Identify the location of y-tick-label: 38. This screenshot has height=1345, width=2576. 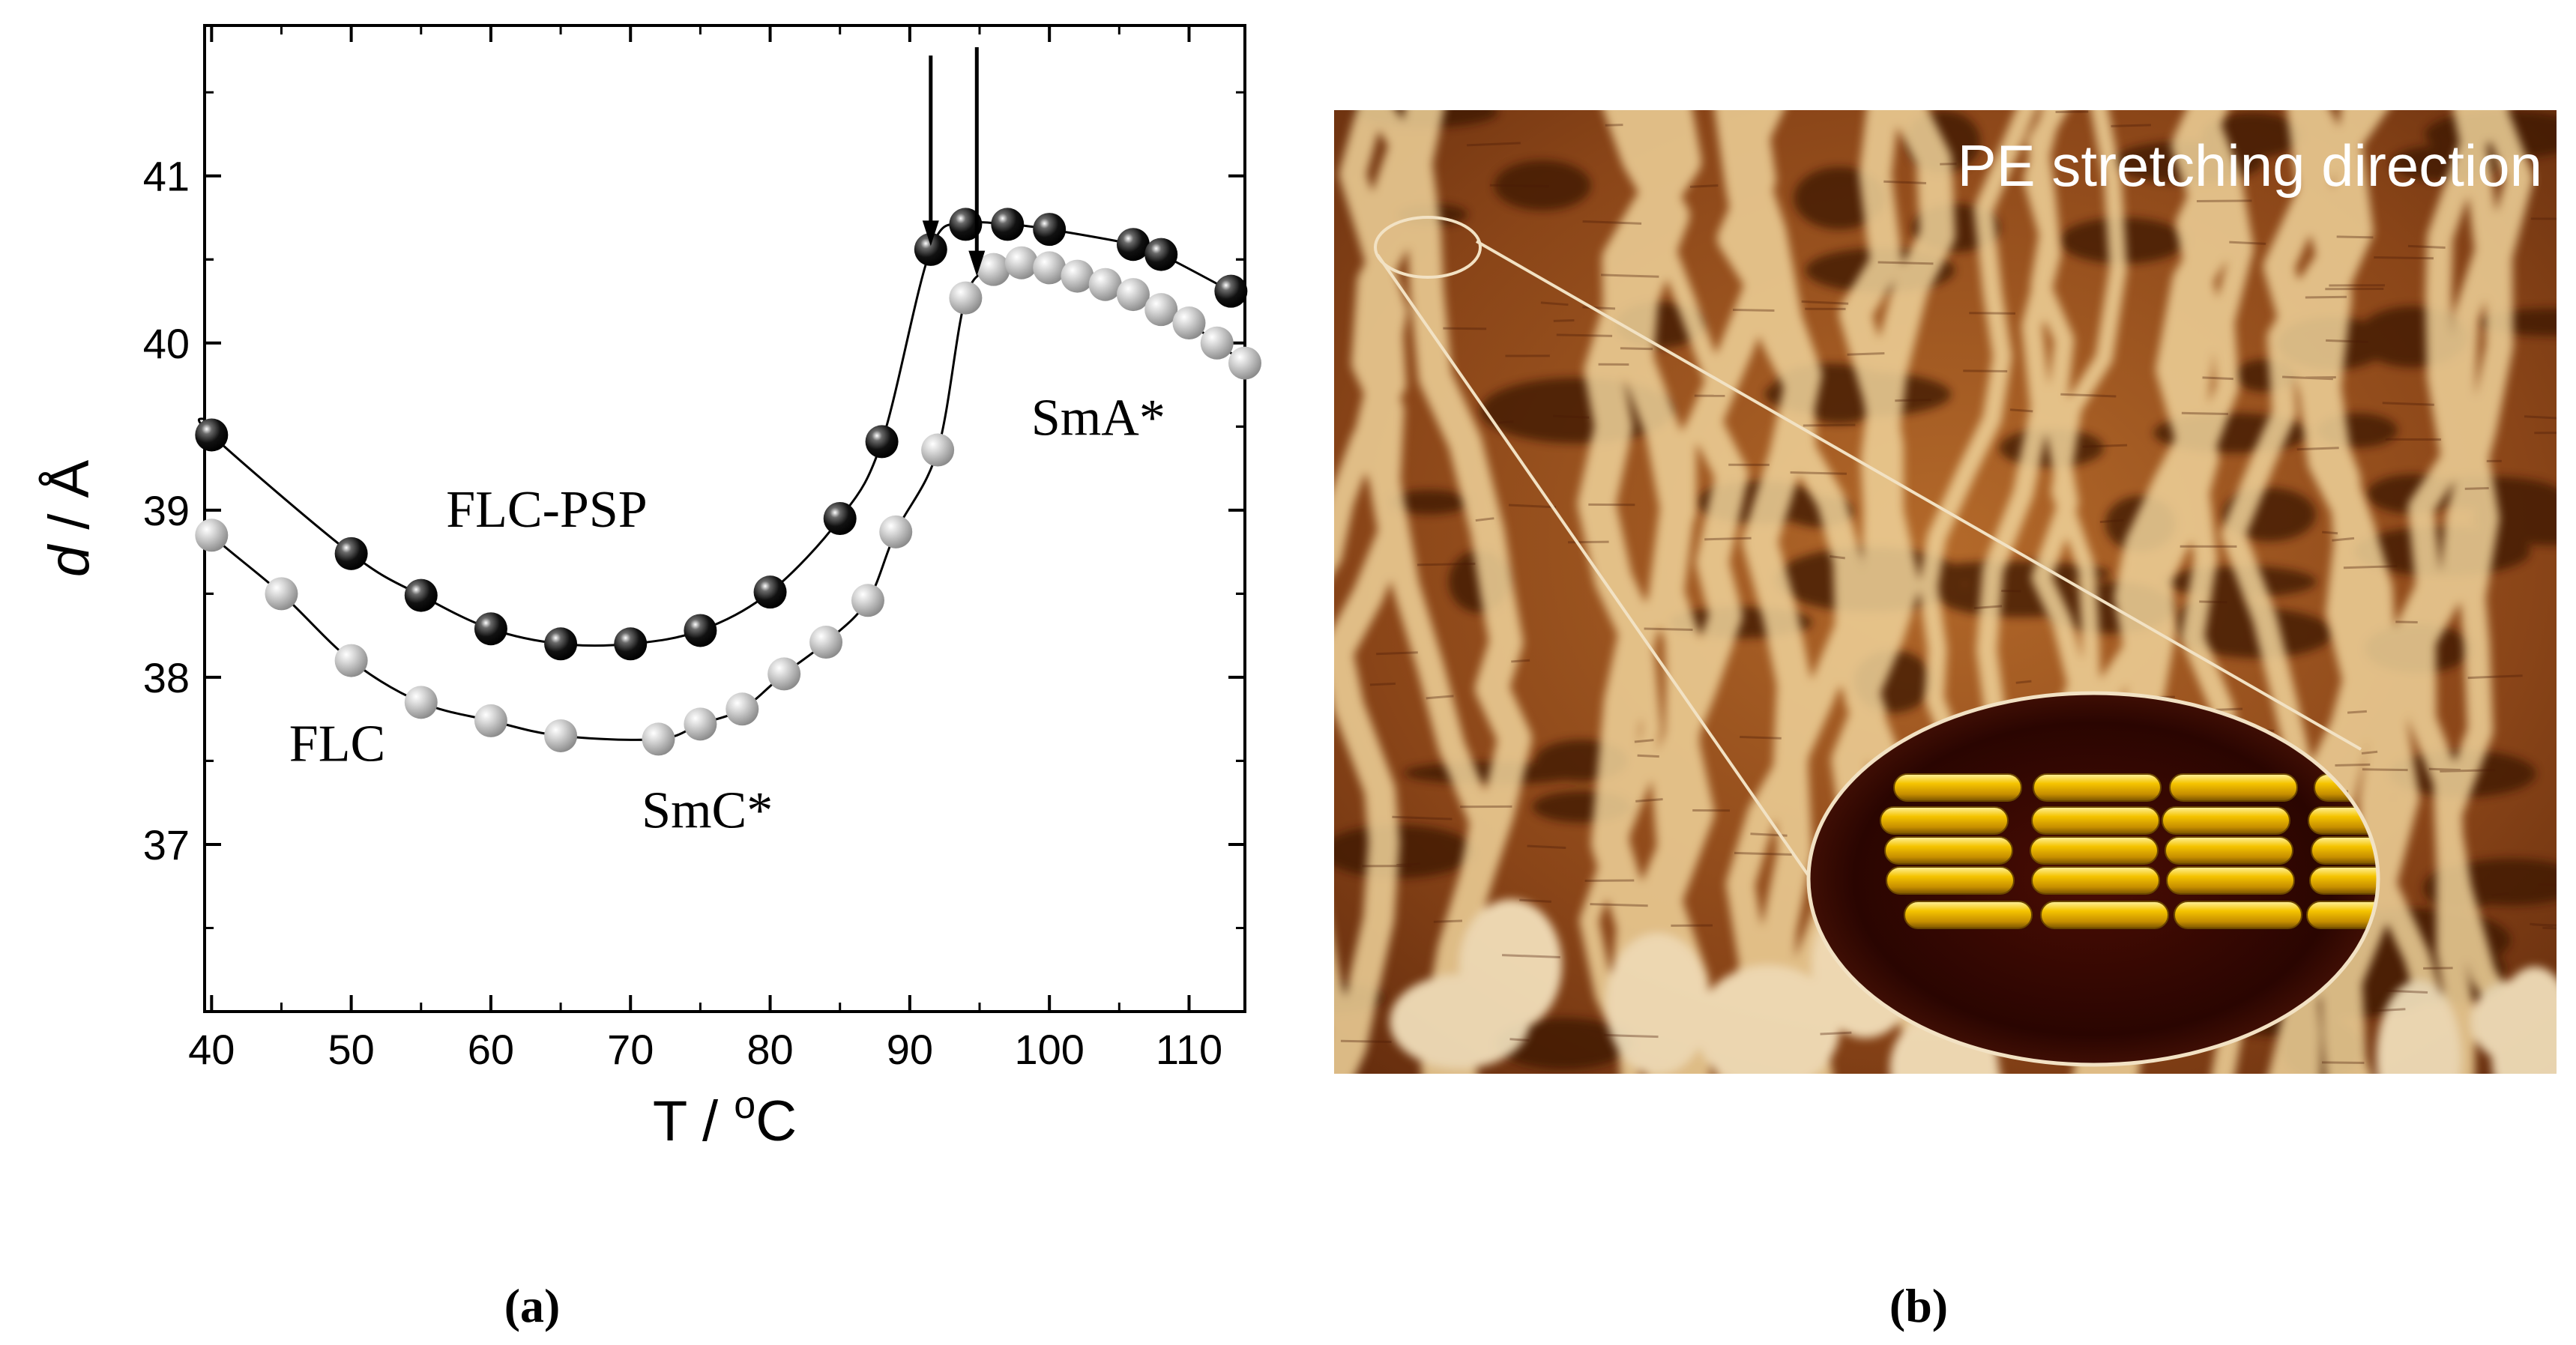
(166, 677).